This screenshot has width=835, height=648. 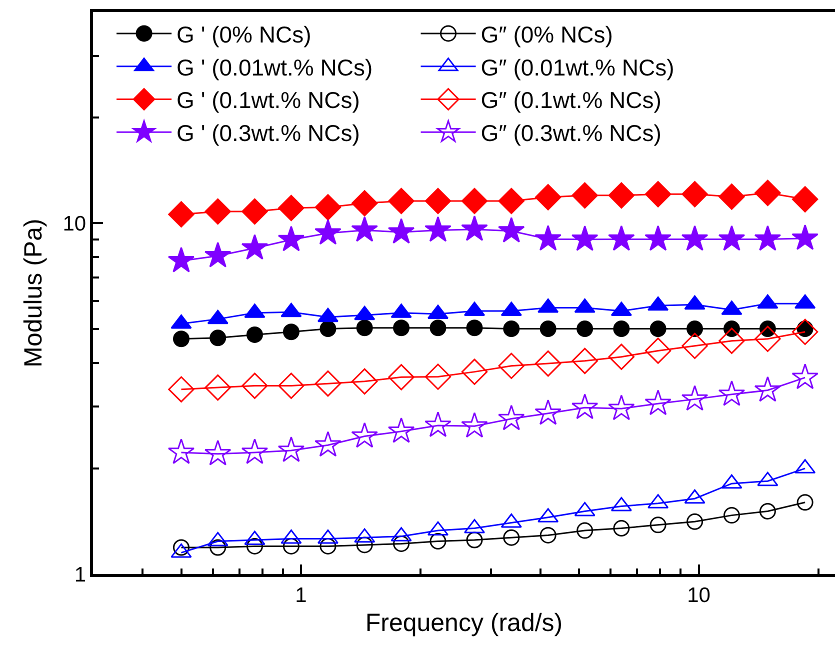 I want to click on x-axis-title: Frequency (rad/s), so click(x=464, y=622).